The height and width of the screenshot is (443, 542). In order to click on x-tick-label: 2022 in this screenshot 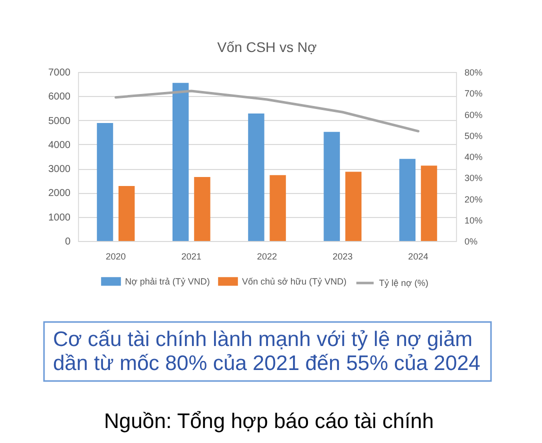, I will do `click(267, 257)`.